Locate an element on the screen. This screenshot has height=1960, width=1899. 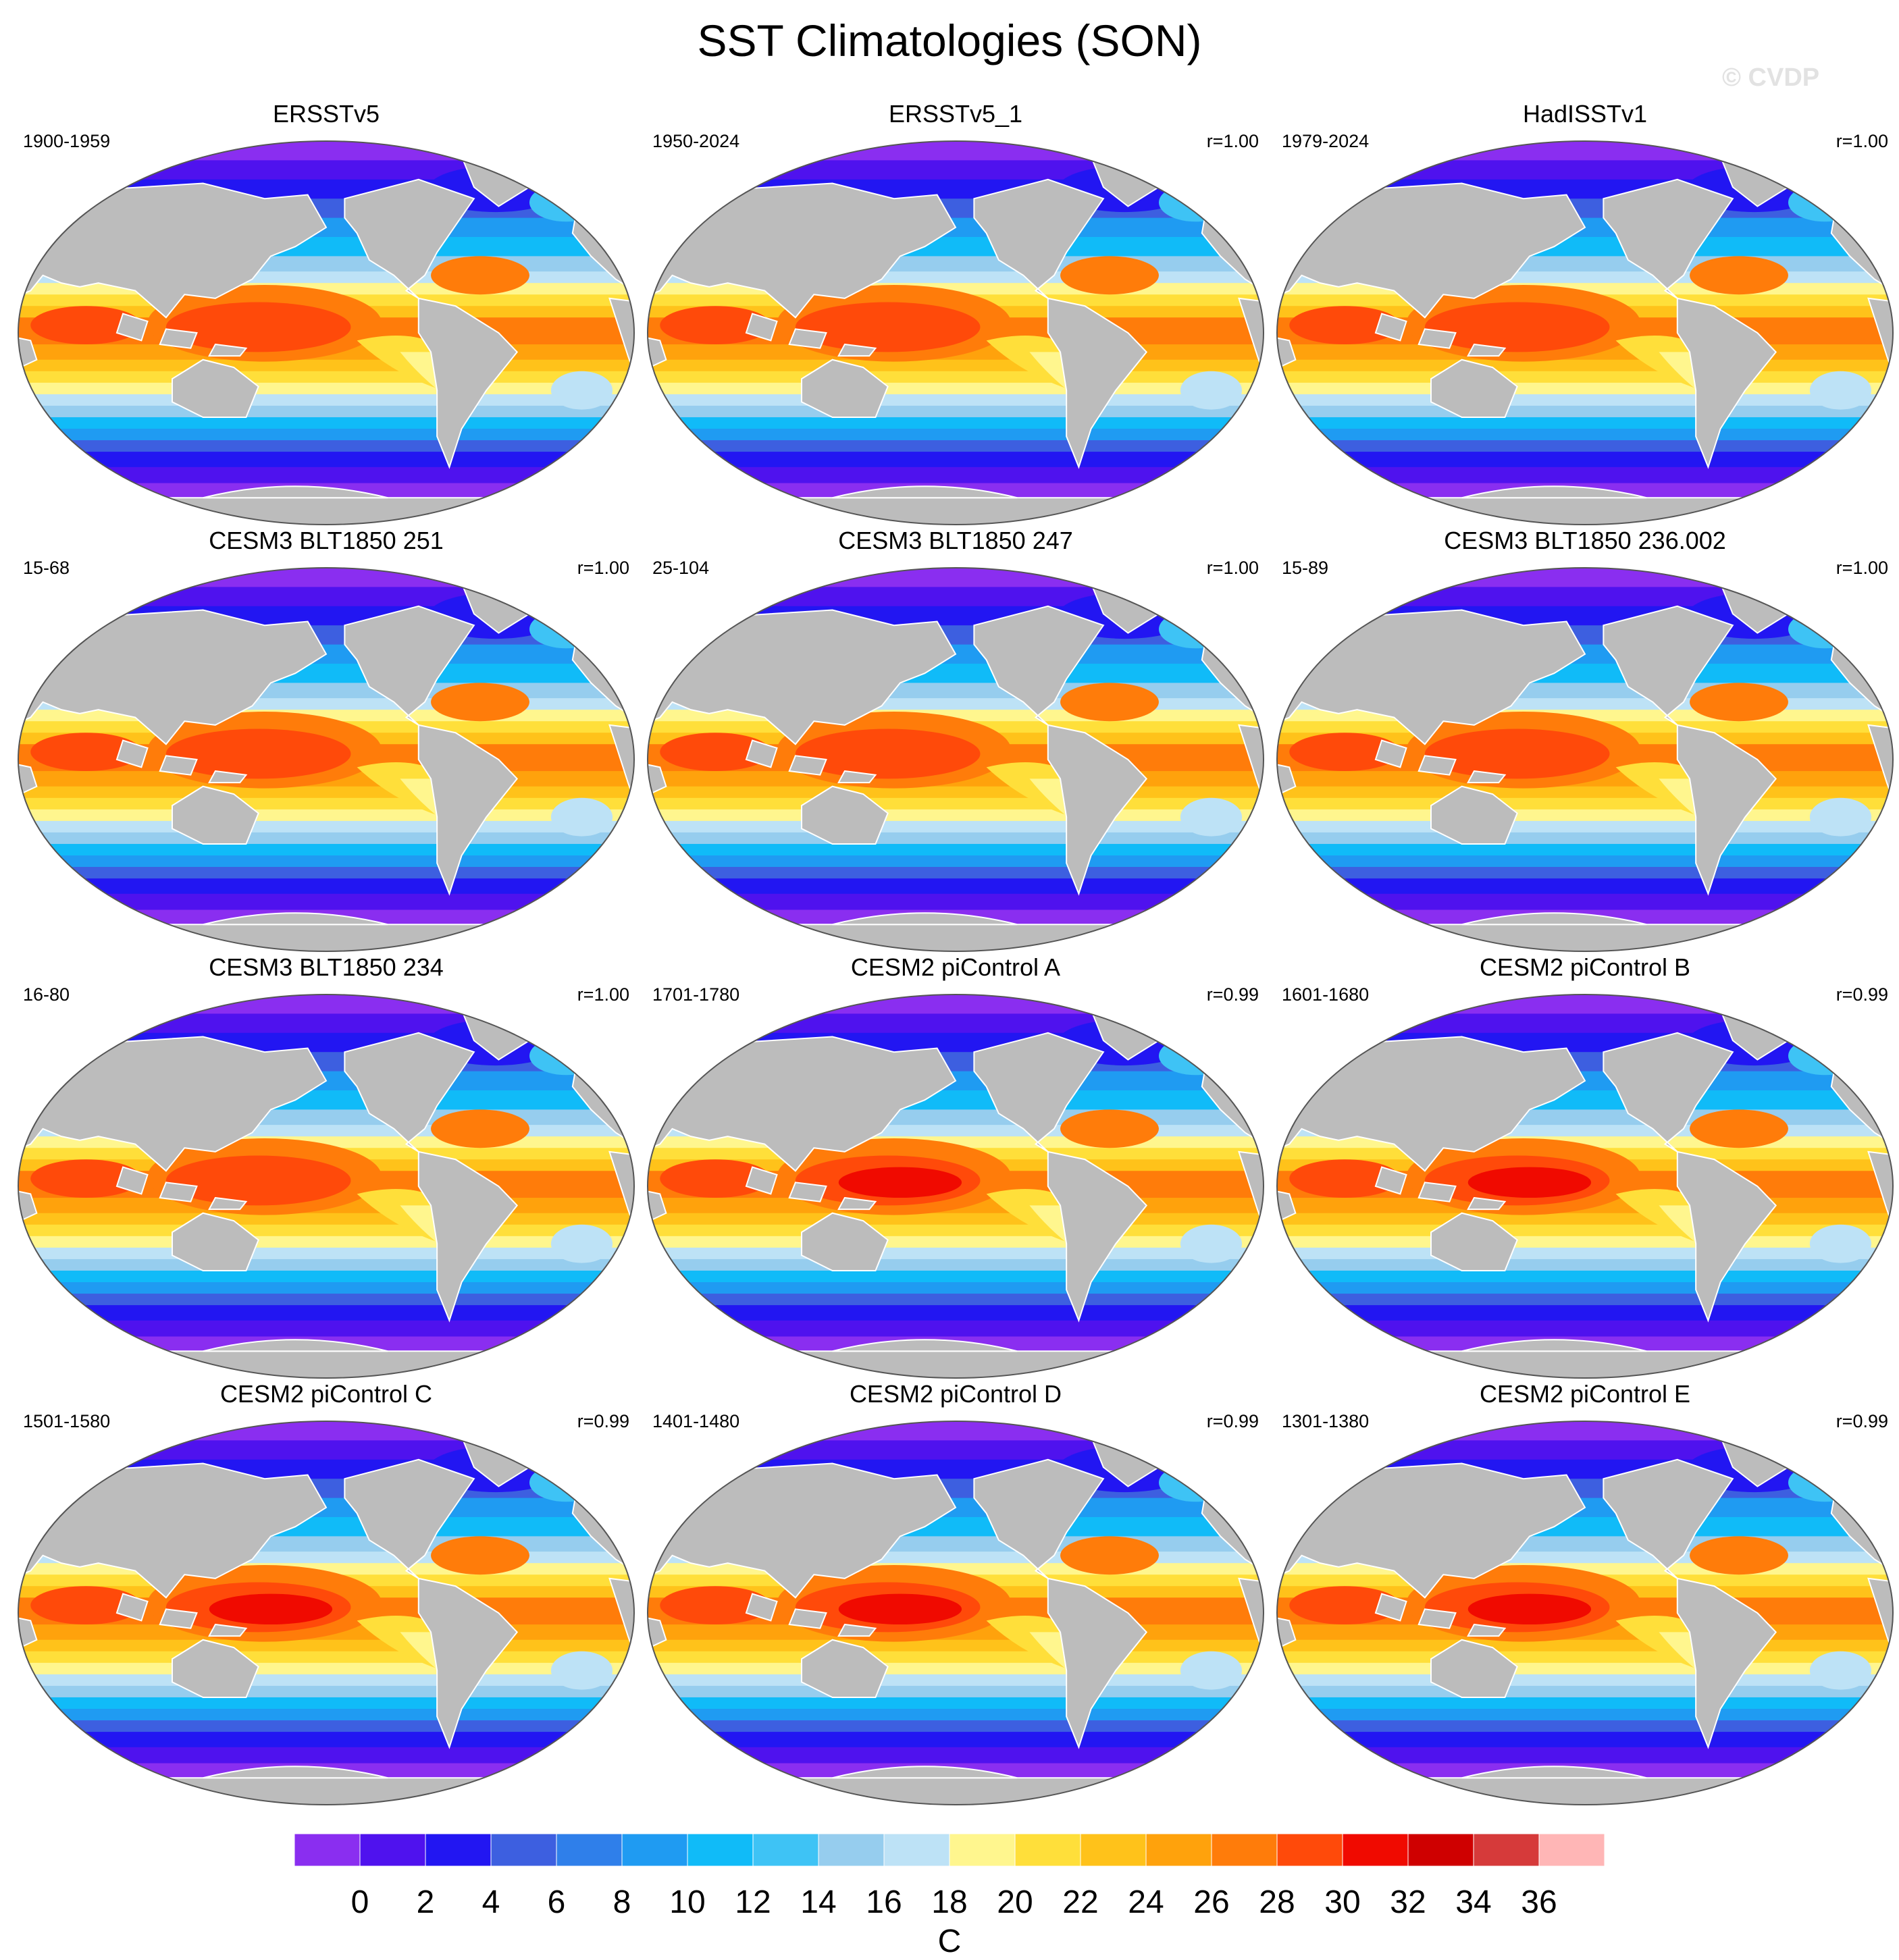
colorbar-tick-label: 16 is located at coordinates (884, 1902).